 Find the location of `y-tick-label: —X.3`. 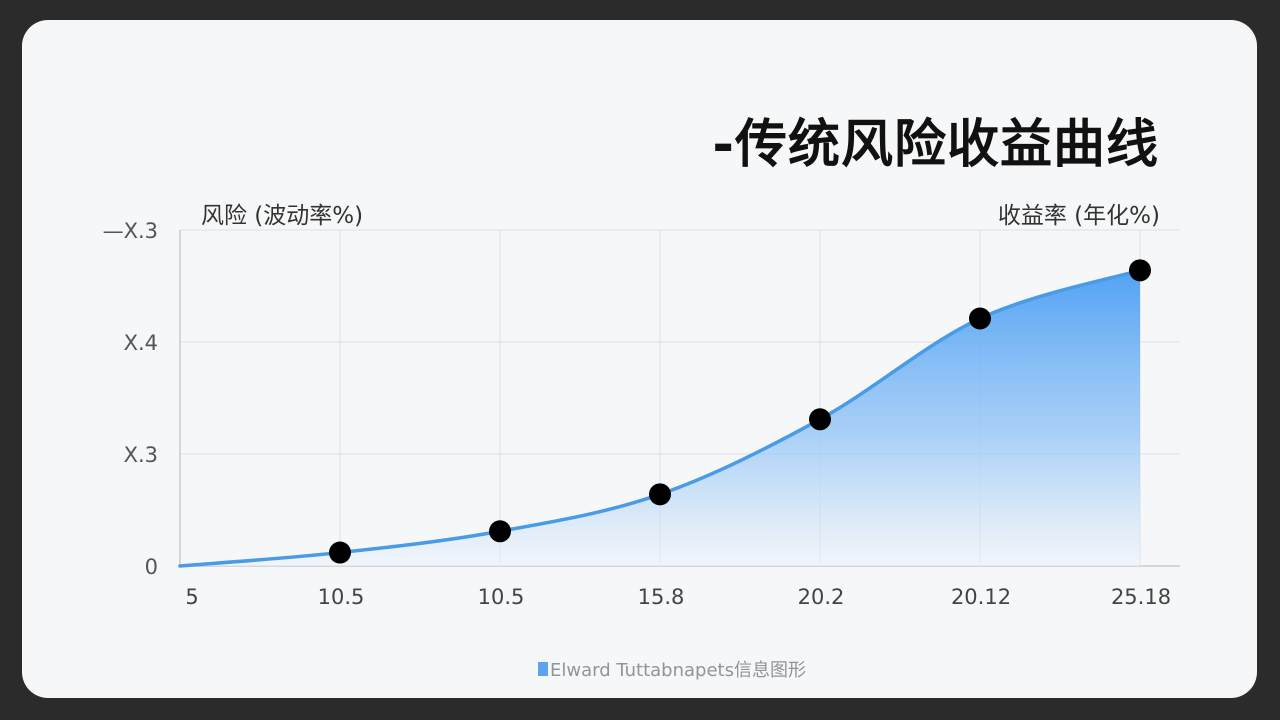

y-tick-label: —X.3 is located at coordinates (130, 231).